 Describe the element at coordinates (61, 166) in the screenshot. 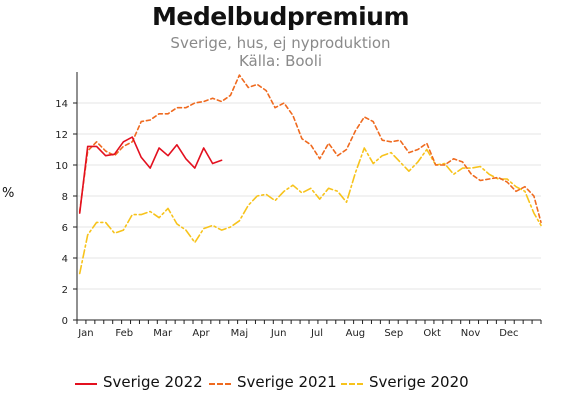

I see `y-tick-label: 10` at that location.